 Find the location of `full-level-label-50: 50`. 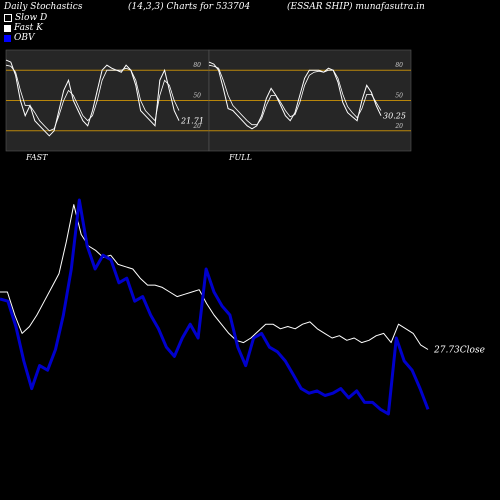

full-level-label-50: 50 is located at coordinates (399, 96).